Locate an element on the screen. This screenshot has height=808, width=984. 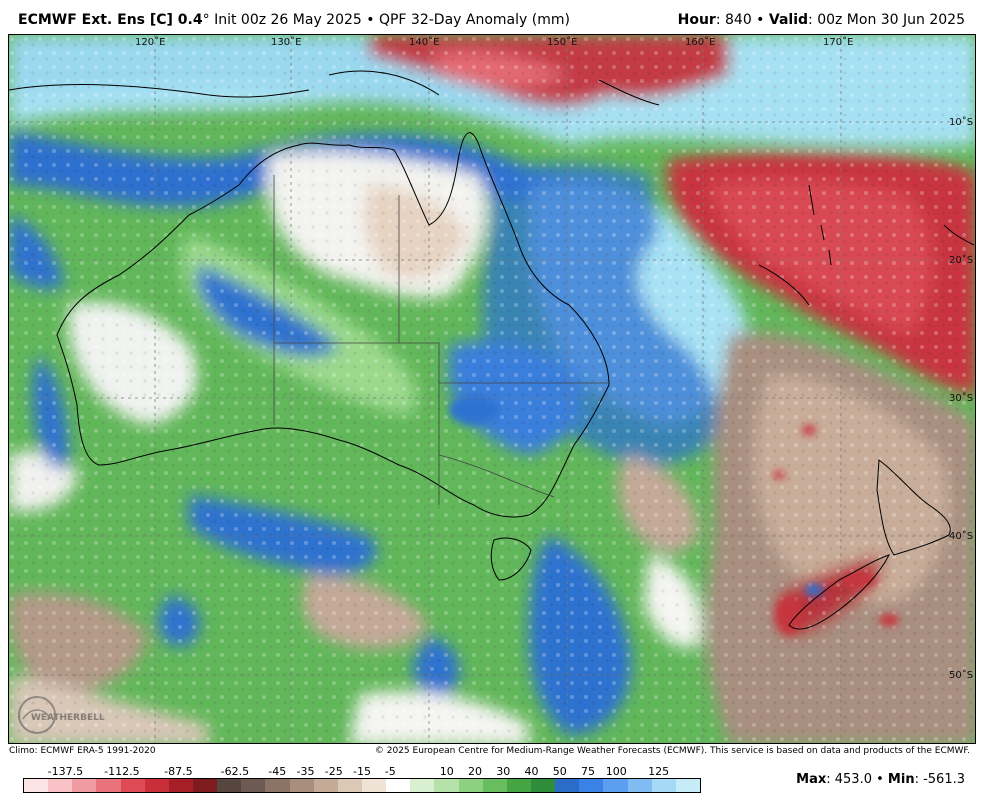
lat-label-50s: 50˚S is located at coordinates (961, 675).